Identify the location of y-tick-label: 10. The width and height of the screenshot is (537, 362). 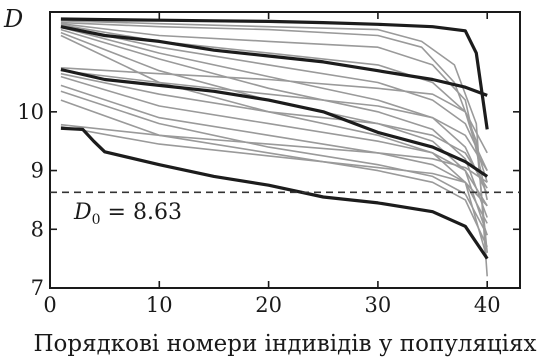
(30, 112).